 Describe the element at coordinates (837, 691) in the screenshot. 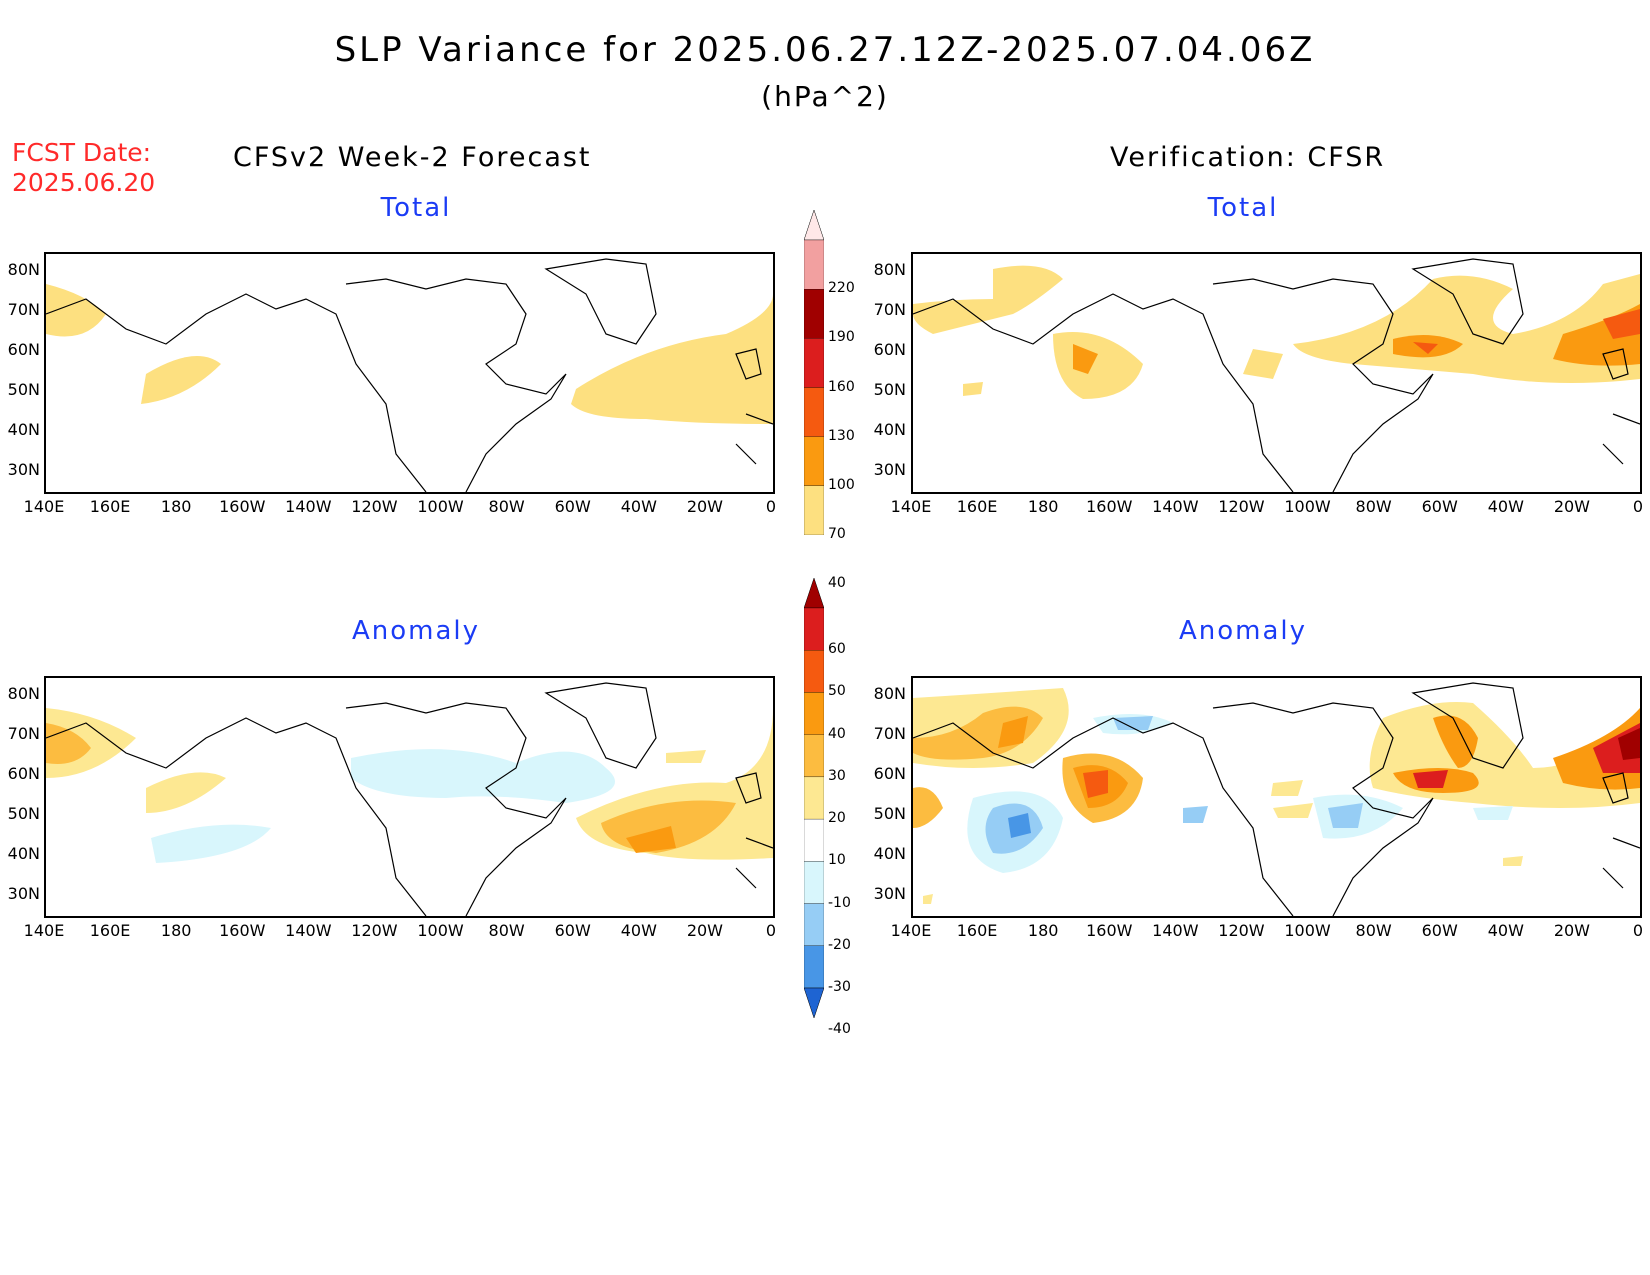

I see `colorbar-label: 50` at that location.